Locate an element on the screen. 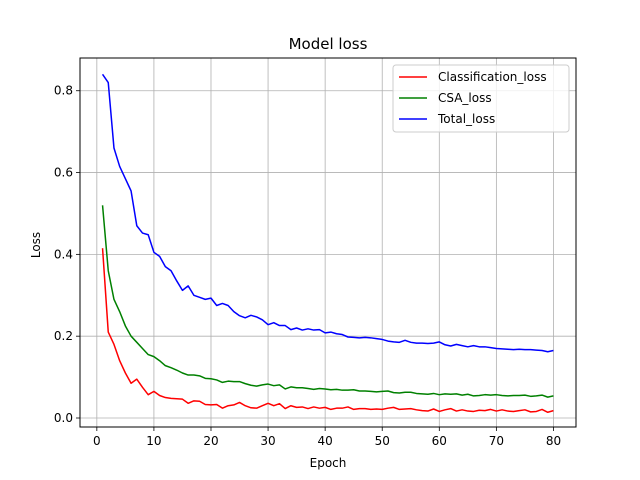  x-tick-label: 30 is located at coordinates (267, 441).